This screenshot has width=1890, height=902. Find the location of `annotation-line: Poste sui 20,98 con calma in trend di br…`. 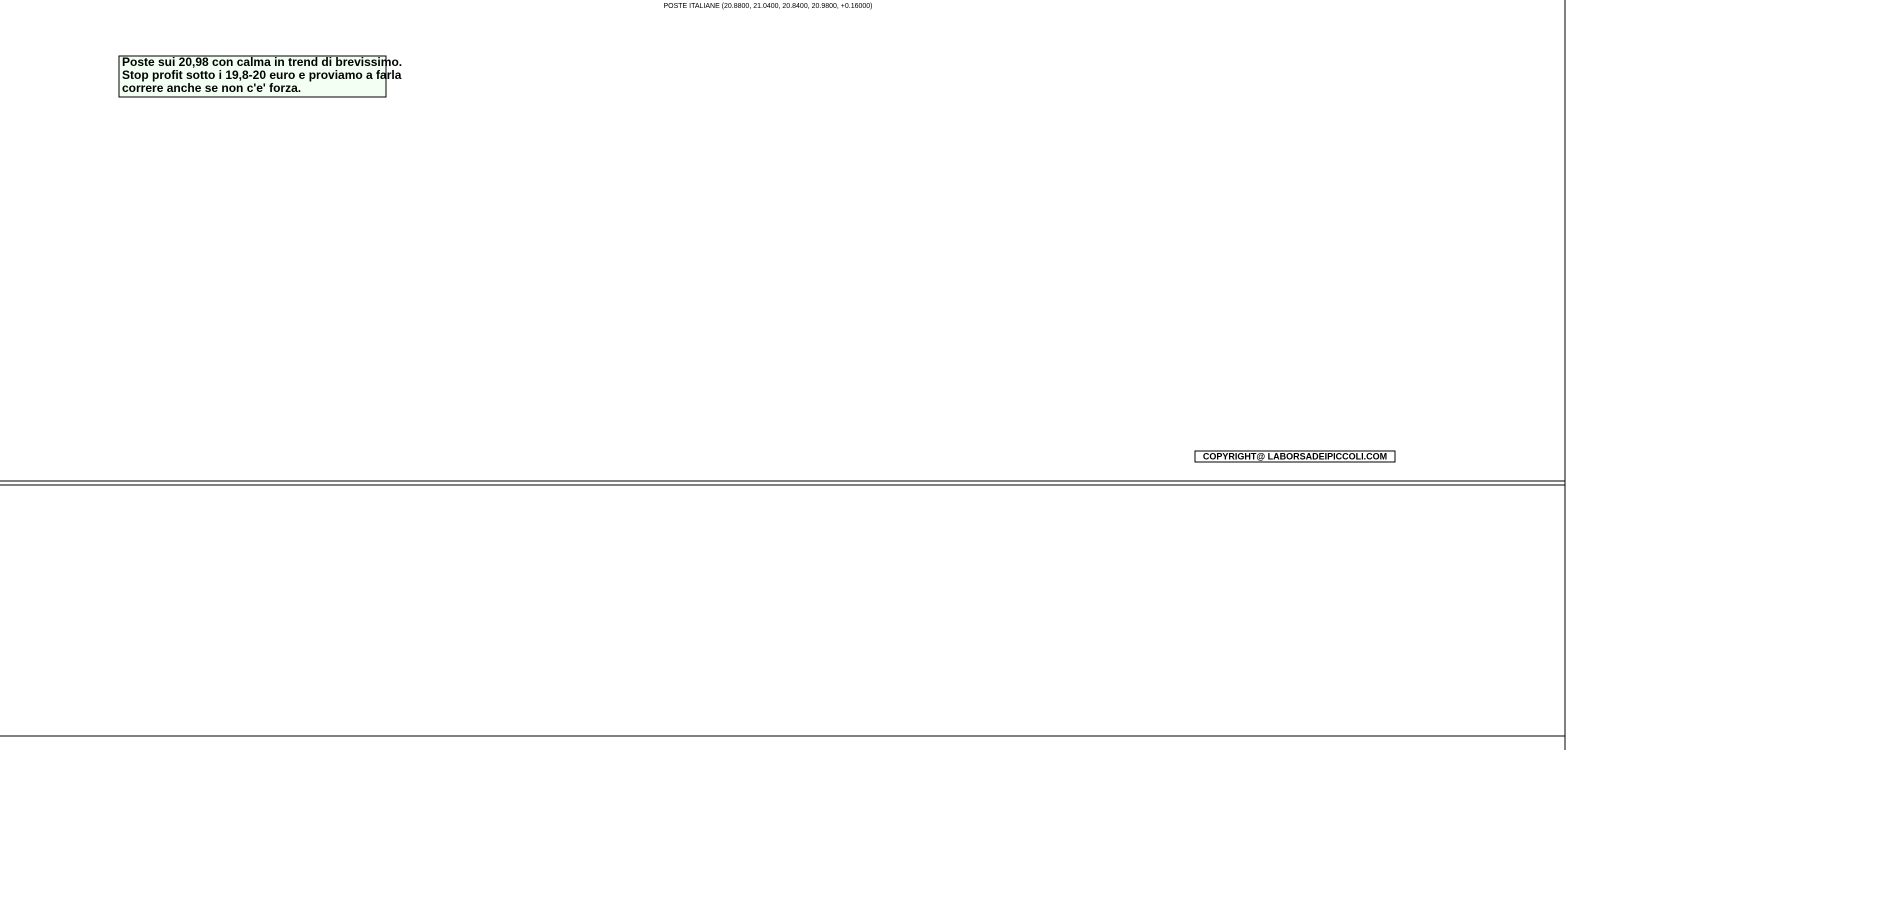

annotation-line: Poste sui 20,98 con calma in trend di br… is located at coordinates (262, 62).